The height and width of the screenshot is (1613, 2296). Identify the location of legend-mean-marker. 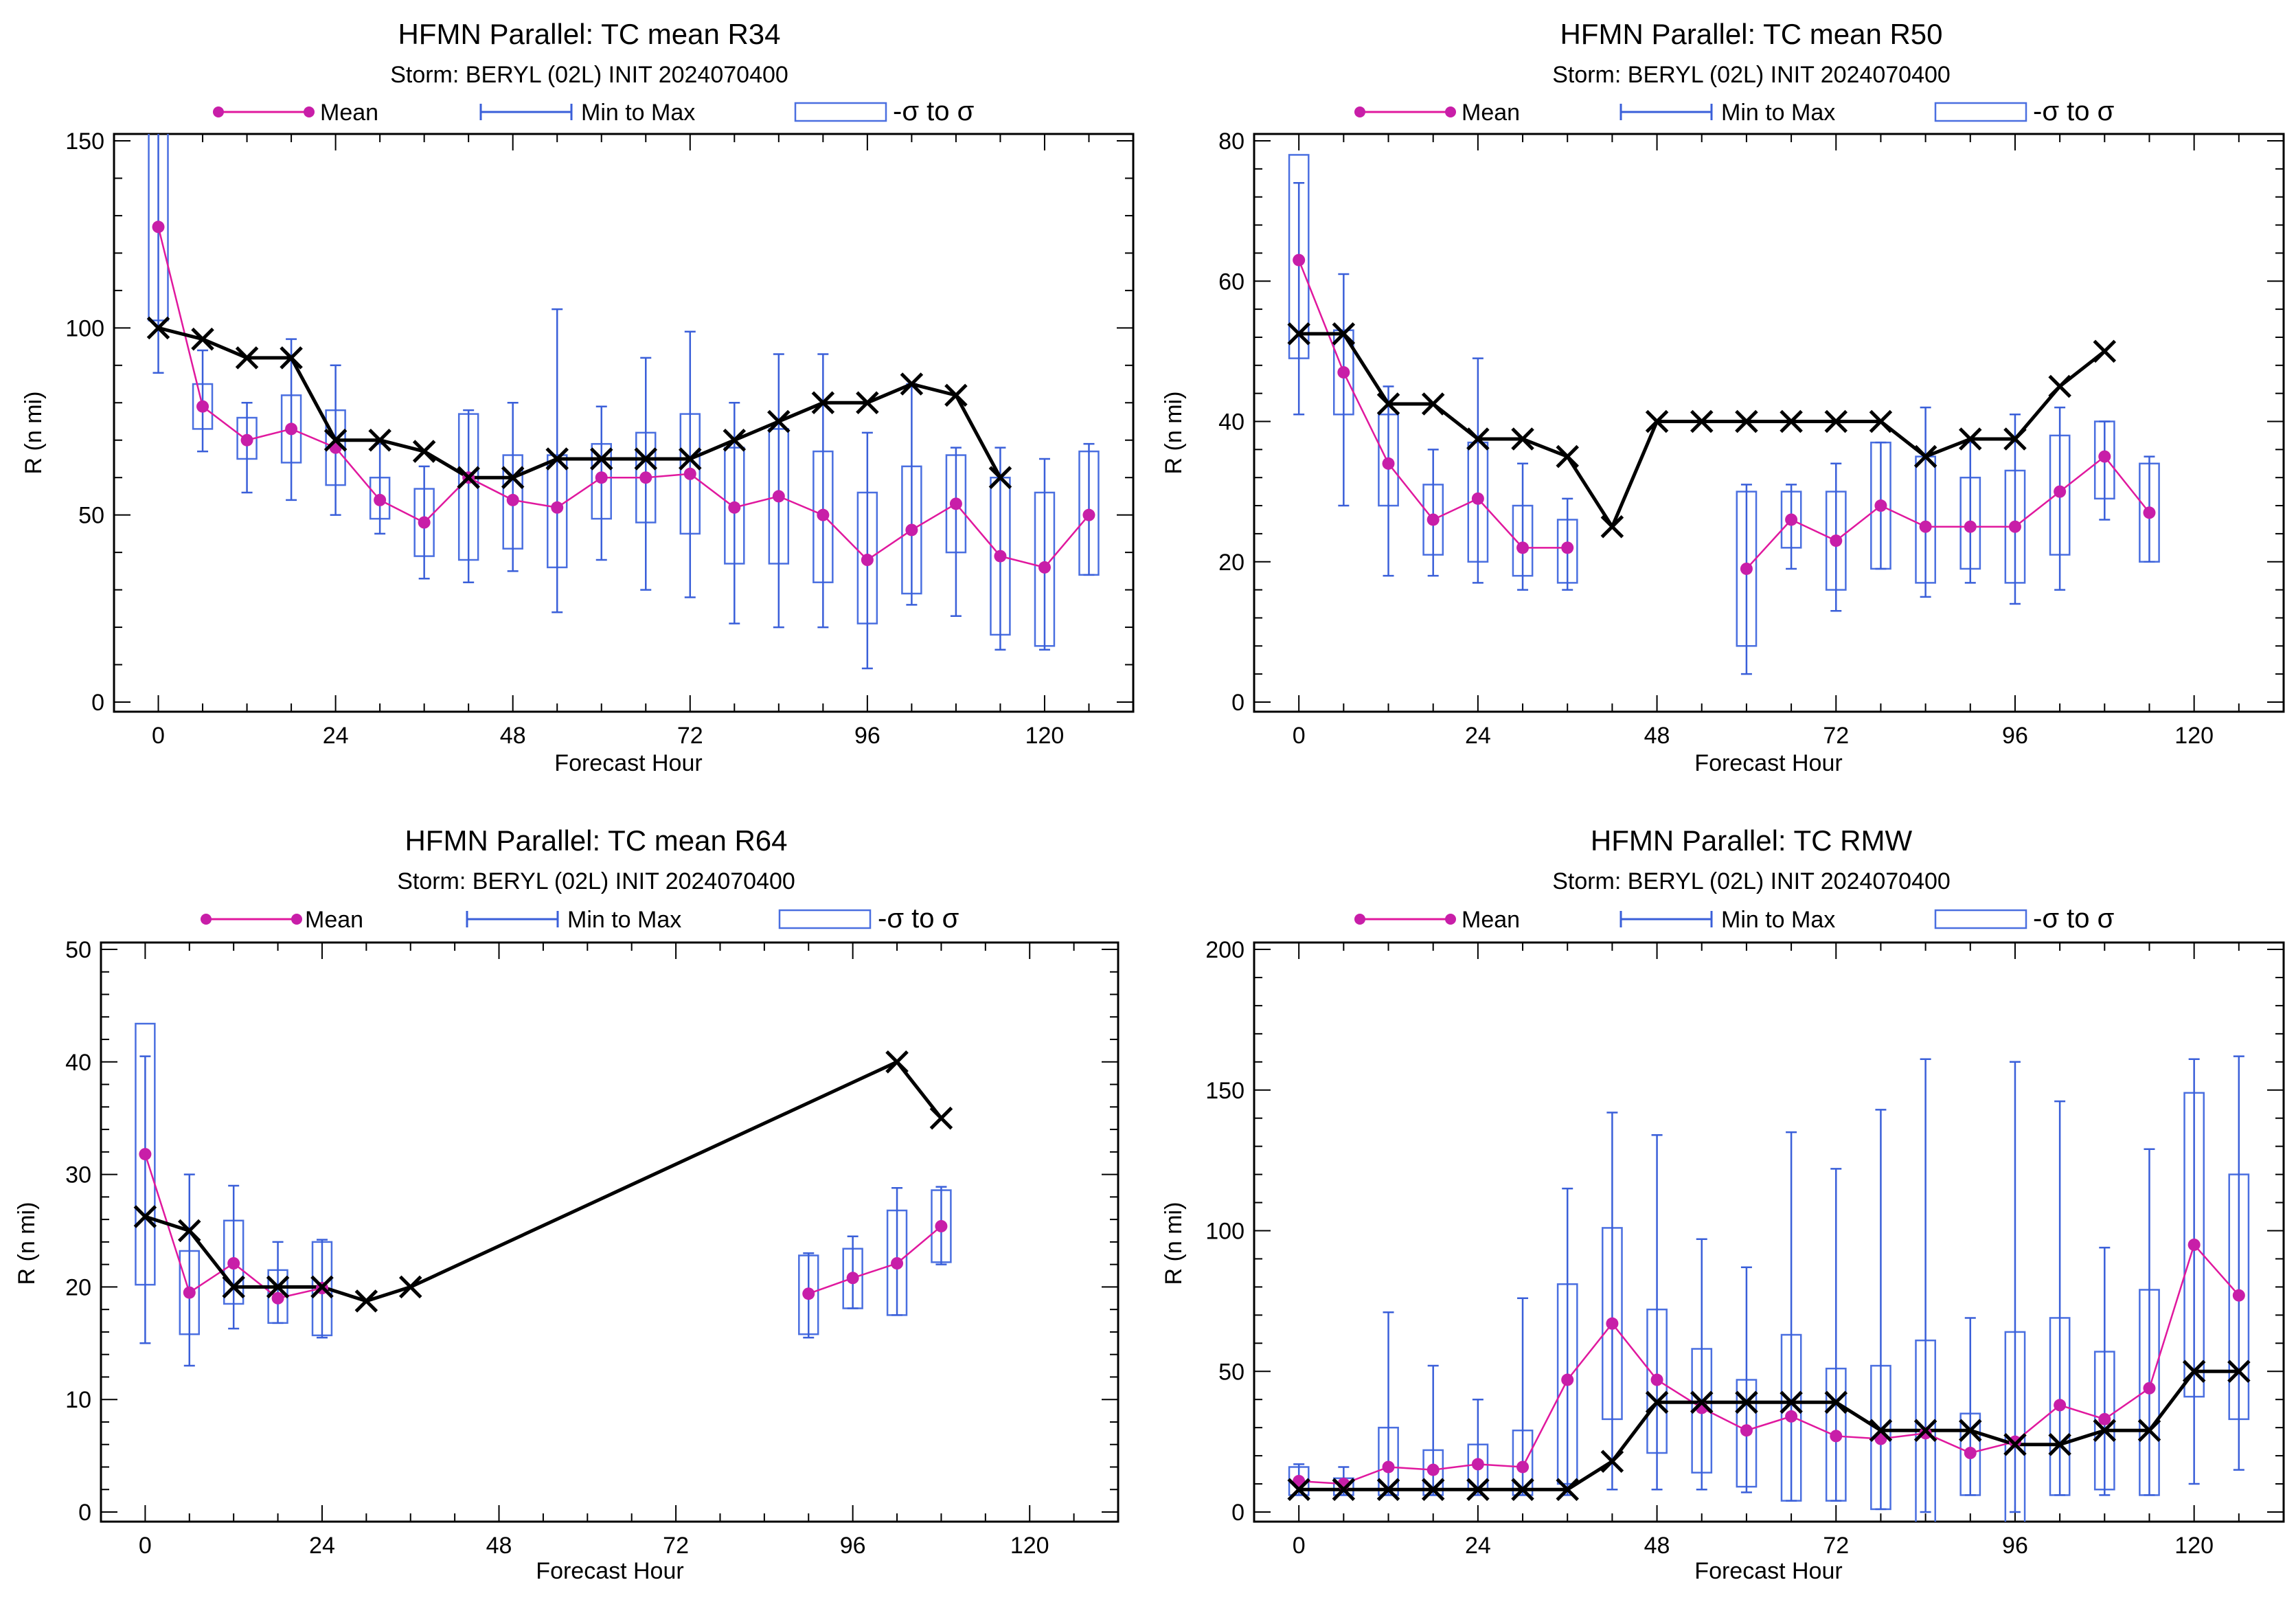
(1450, 111).